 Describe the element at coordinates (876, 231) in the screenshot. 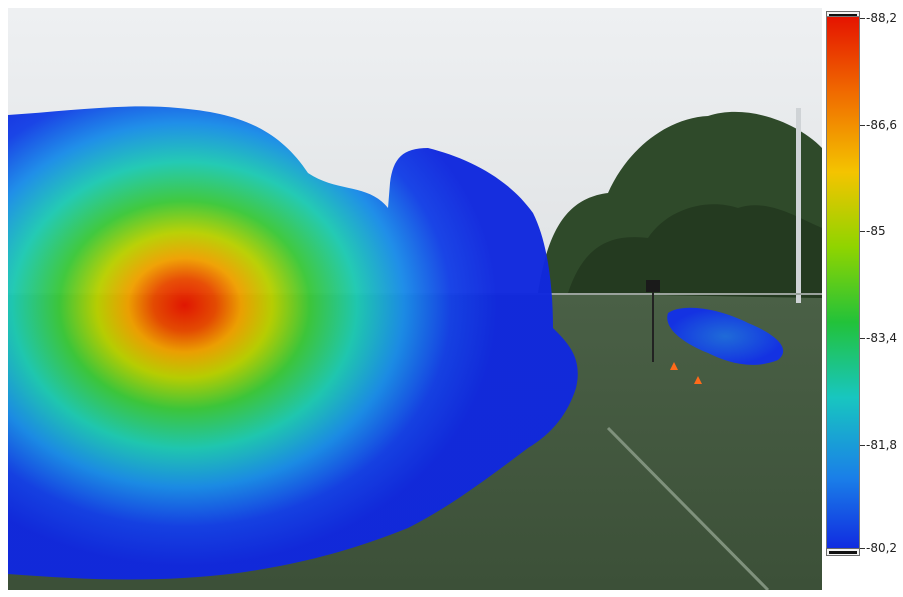

I see `colorbar-tick-label: -85` at that location.